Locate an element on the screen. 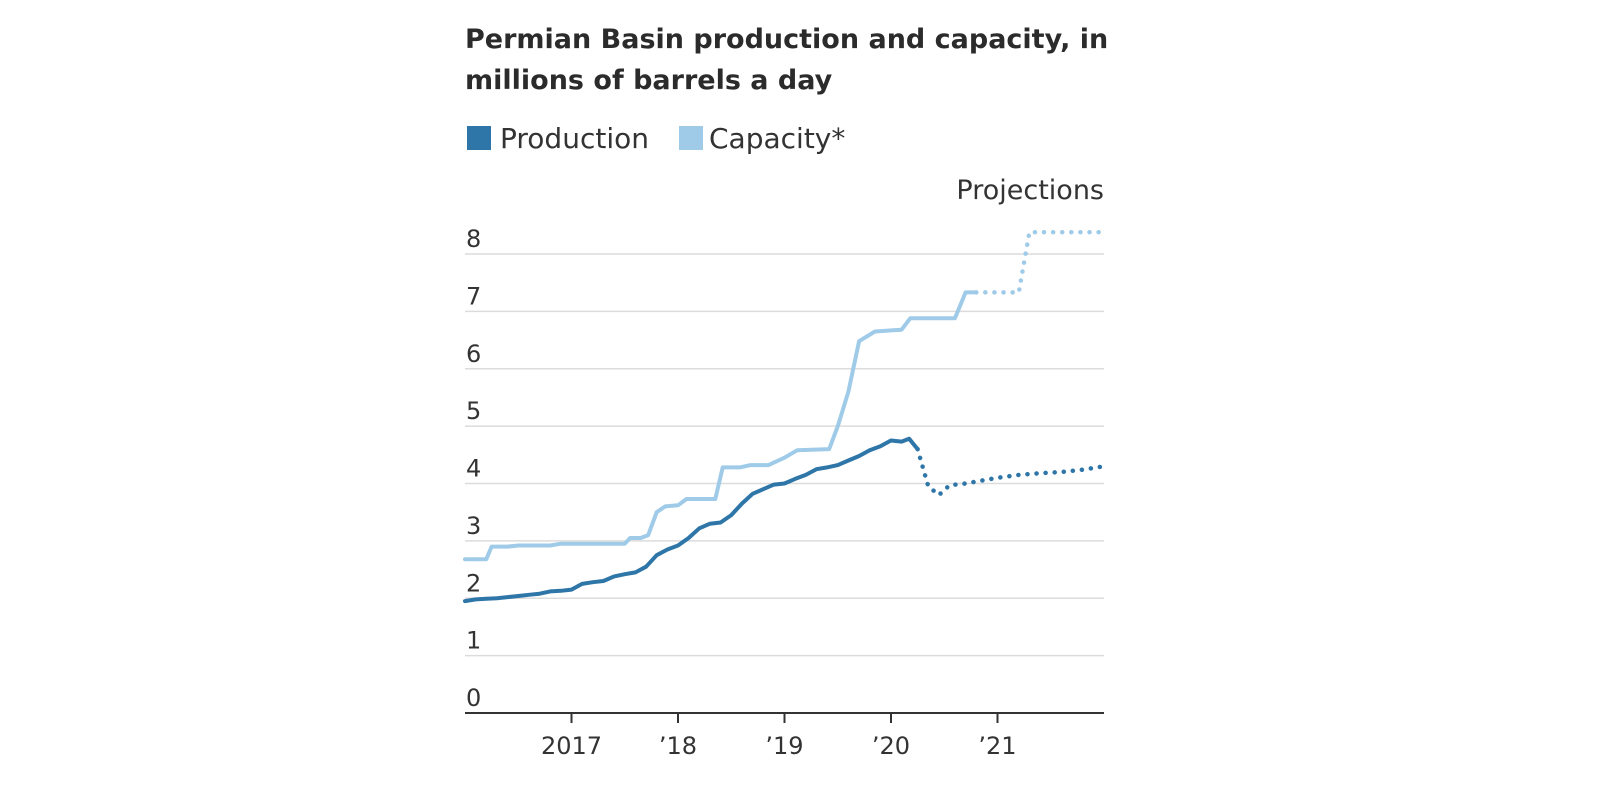 This screenshot has width=1616, height=802. x-tick-label: ’21 is located at coordinates (997, 746).